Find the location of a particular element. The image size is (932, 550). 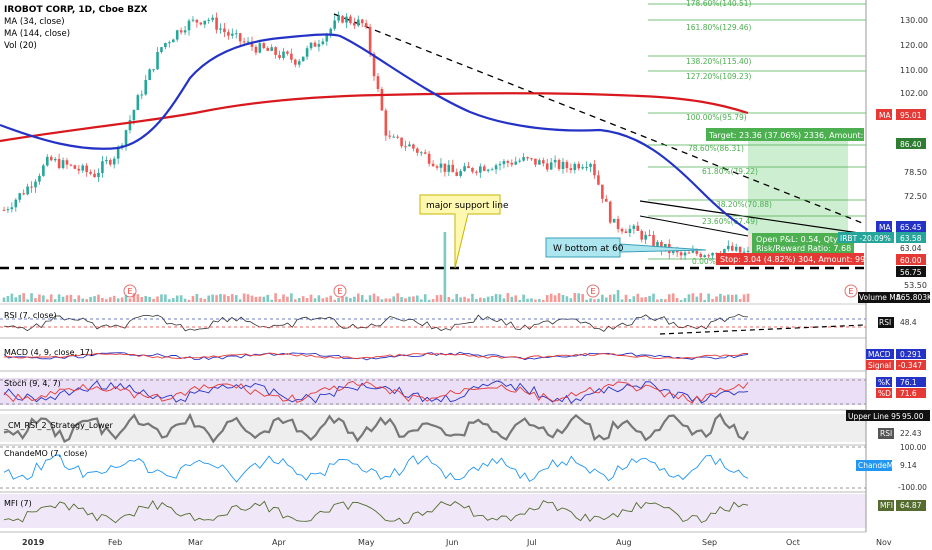

mfi-title: MFI (7) is located at coordinates (18, 503).